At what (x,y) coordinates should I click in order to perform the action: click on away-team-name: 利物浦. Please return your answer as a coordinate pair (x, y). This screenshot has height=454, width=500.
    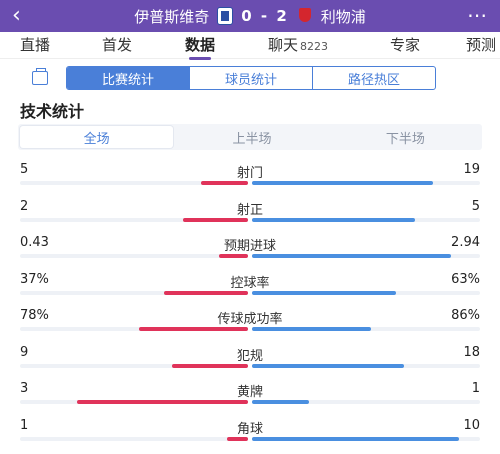
    Looking at the image, I should click on (343, 16).